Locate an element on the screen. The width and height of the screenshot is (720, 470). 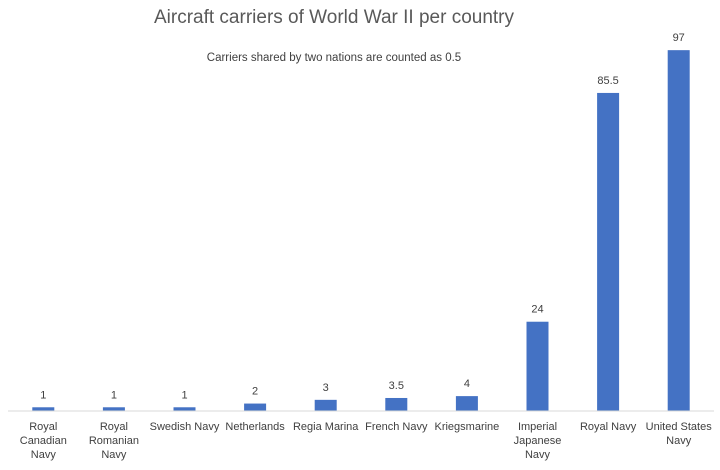
data-label-1: 1 is located at coordinates (114, 395).